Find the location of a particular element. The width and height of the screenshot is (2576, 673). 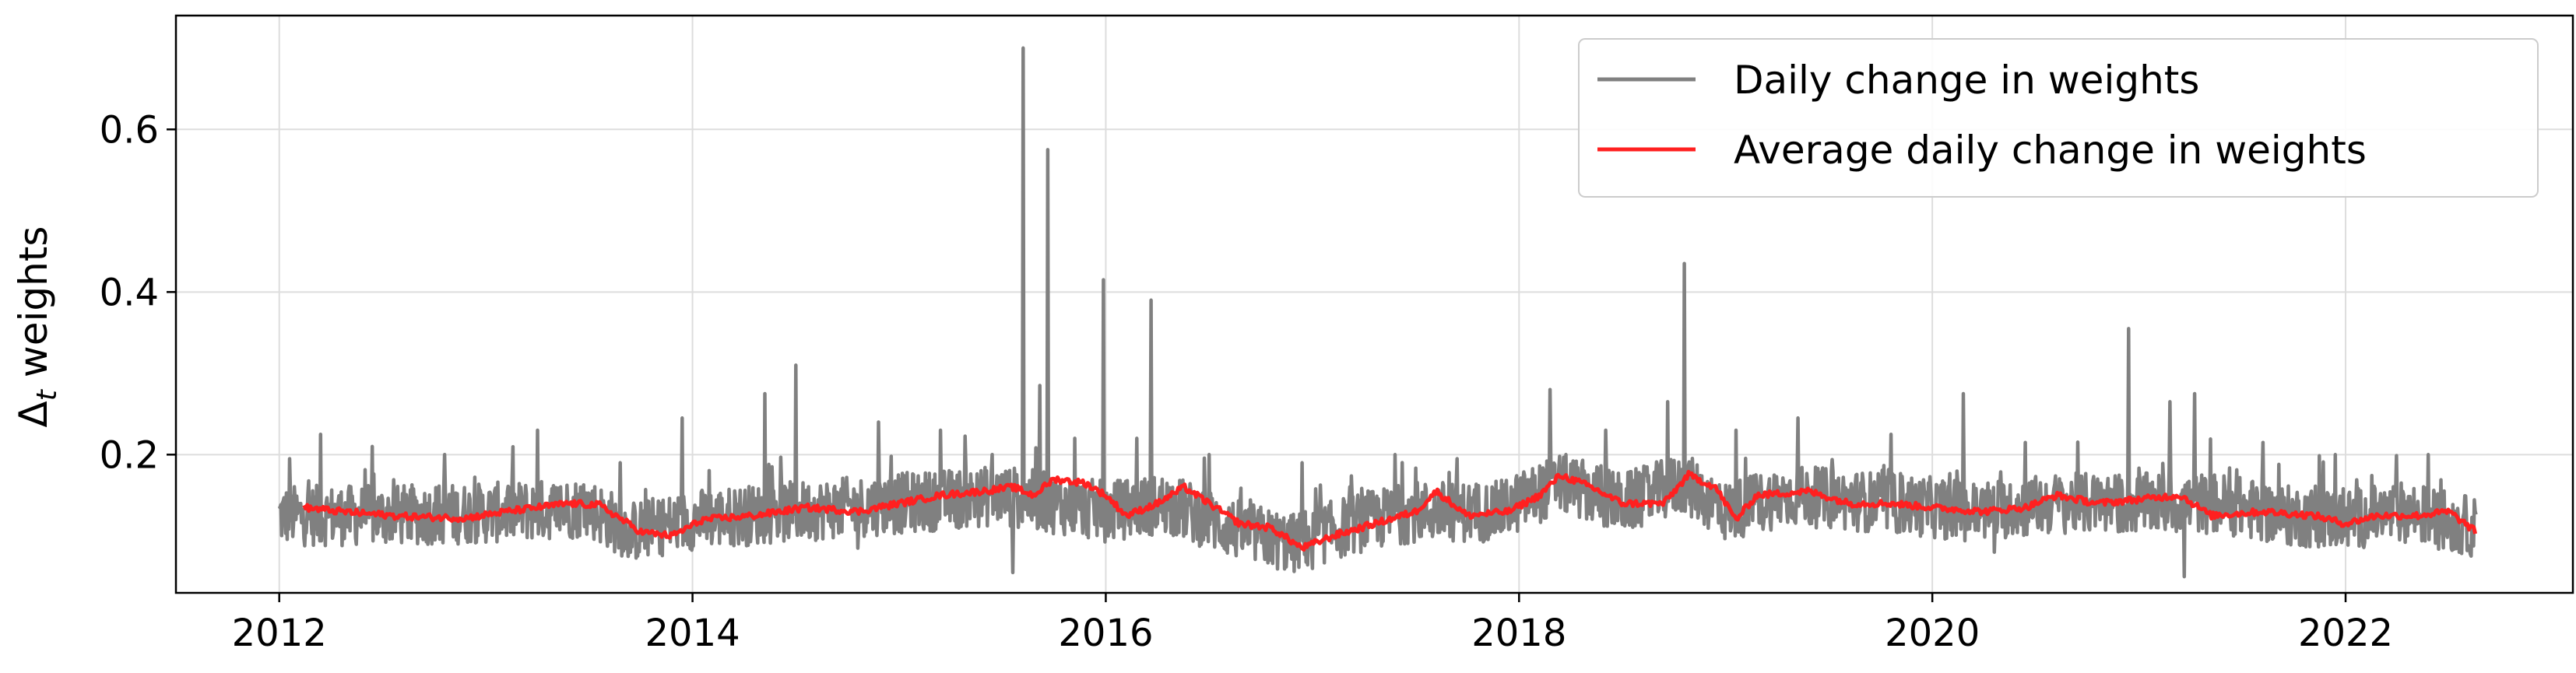

x-tick-label: 2012 is located at coordinates (279, 633).